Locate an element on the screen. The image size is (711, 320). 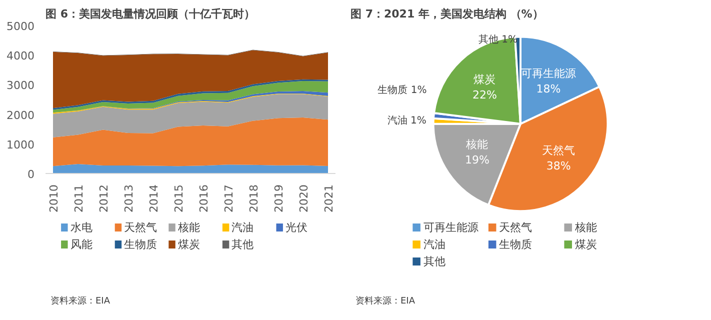
x-tick-label: 2015 is located at coordinates (179, 198).